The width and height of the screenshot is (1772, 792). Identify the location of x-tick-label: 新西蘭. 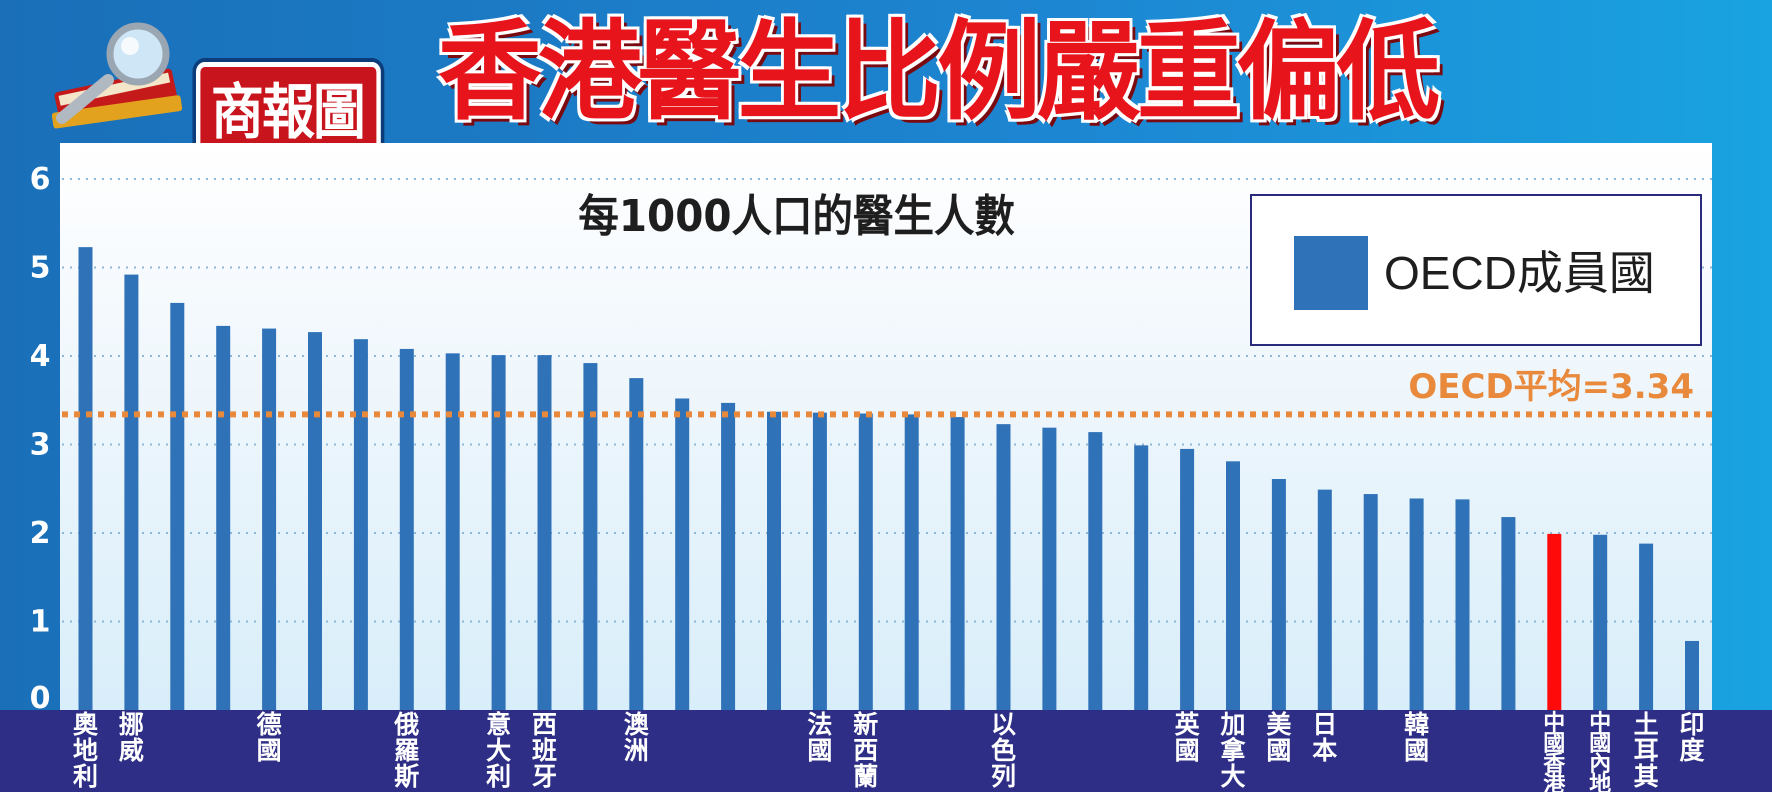
(865, 750).